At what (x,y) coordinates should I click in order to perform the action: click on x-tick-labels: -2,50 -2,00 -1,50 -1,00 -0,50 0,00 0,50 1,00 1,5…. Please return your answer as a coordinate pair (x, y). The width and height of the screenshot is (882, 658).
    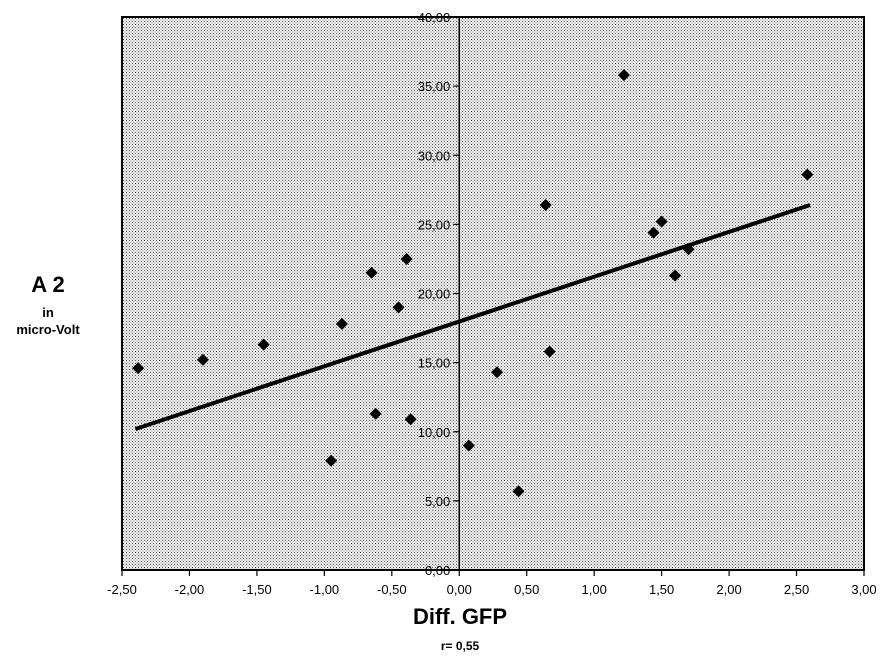
    Looking at the image, I should click on (491, 589).